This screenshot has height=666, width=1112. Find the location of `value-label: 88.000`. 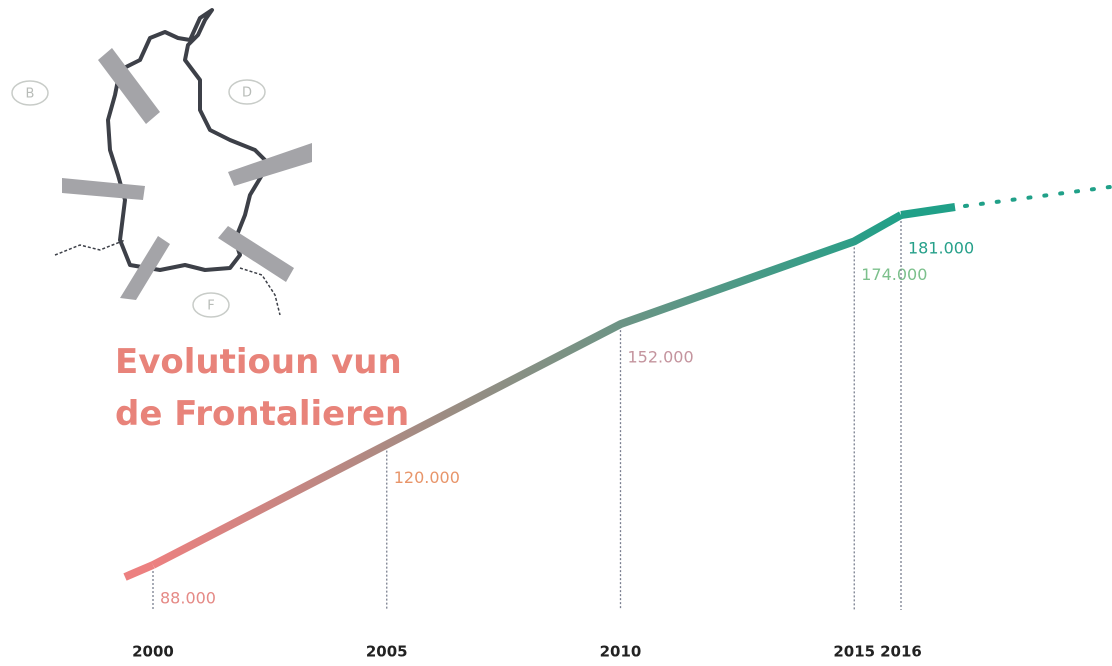

value-label: 88.000 is located at coordinates (188, 598).